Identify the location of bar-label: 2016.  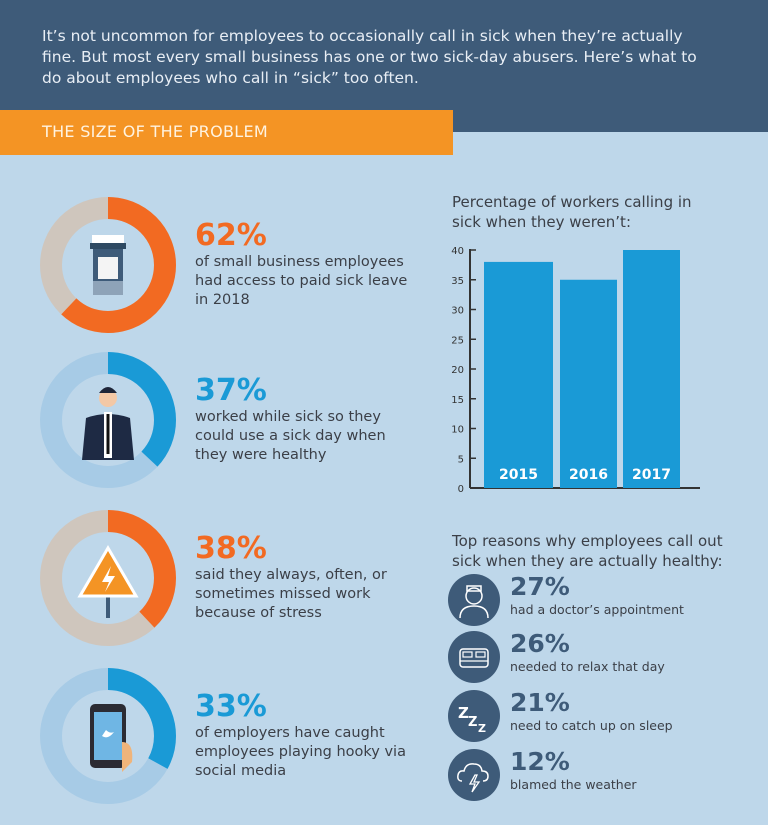
(588, 475).